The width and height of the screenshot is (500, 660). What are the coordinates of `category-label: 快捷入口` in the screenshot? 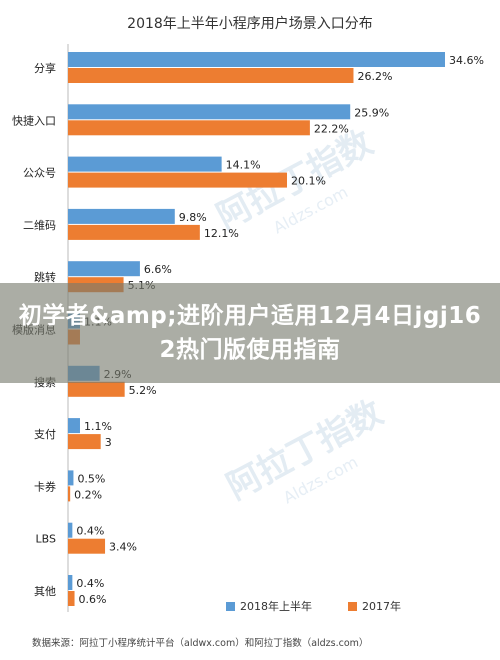 It's located at (34, 120).